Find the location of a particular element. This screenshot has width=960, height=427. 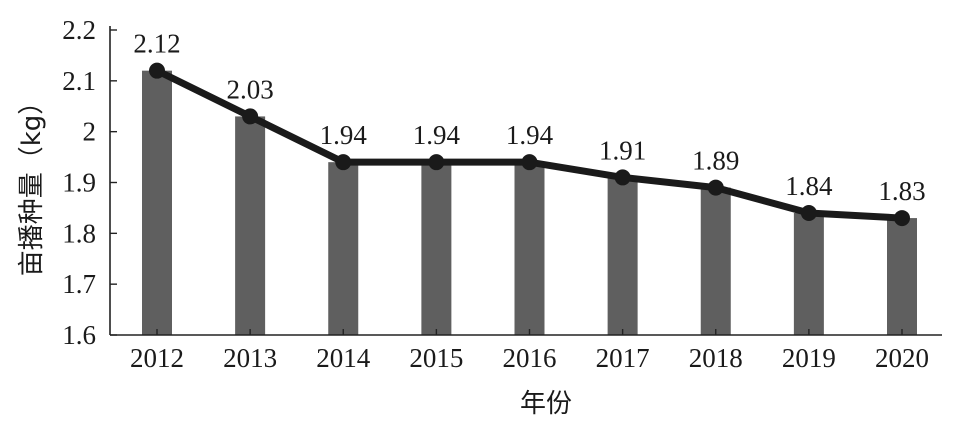

y-tick-label: 2 is located at coordinates (90, 132).